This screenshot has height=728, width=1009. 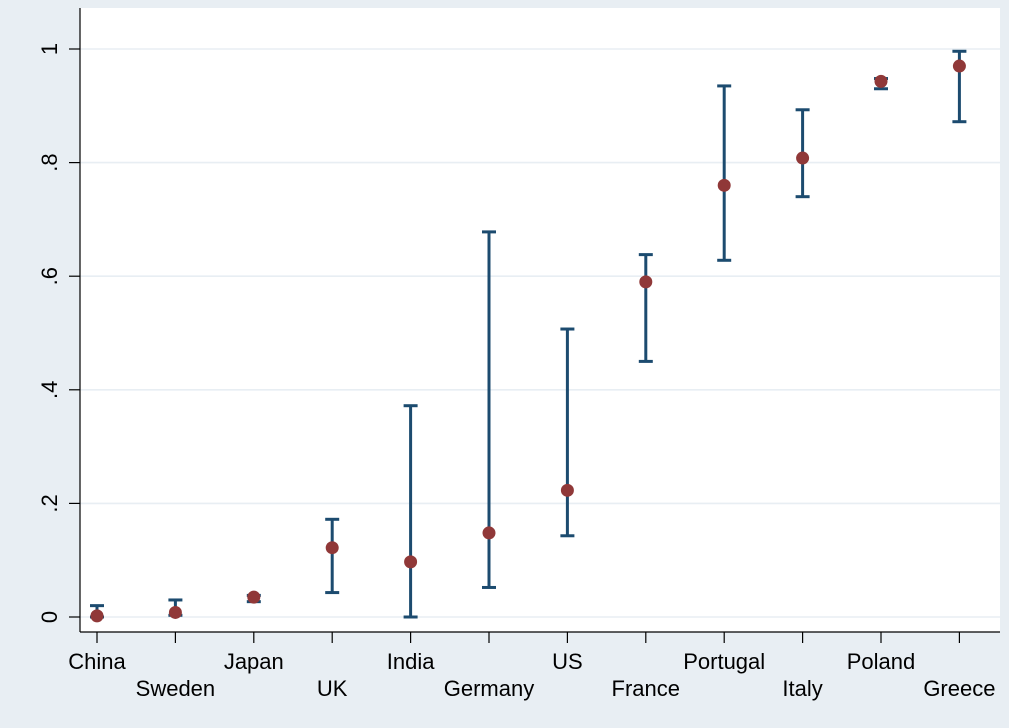 What do you see at coordinates (332, 688) in the screenshot?
I see `x-tick-label: UK` at bounding box center [332, 688].